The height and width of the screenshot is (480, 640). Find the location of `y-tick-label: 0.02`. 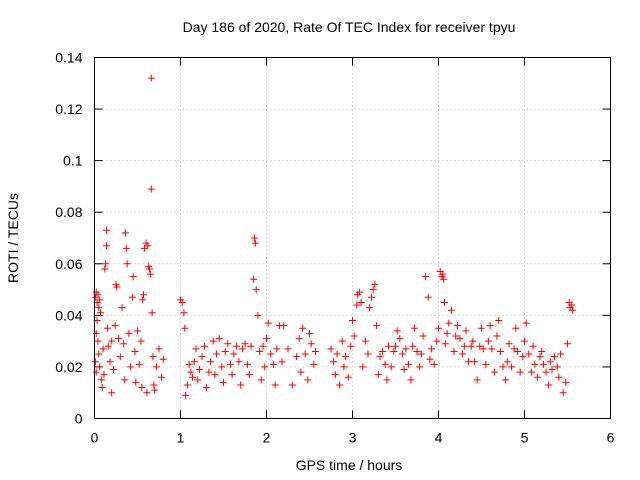

y-tick-label: 0.02 is located at coordinates (68, 367).